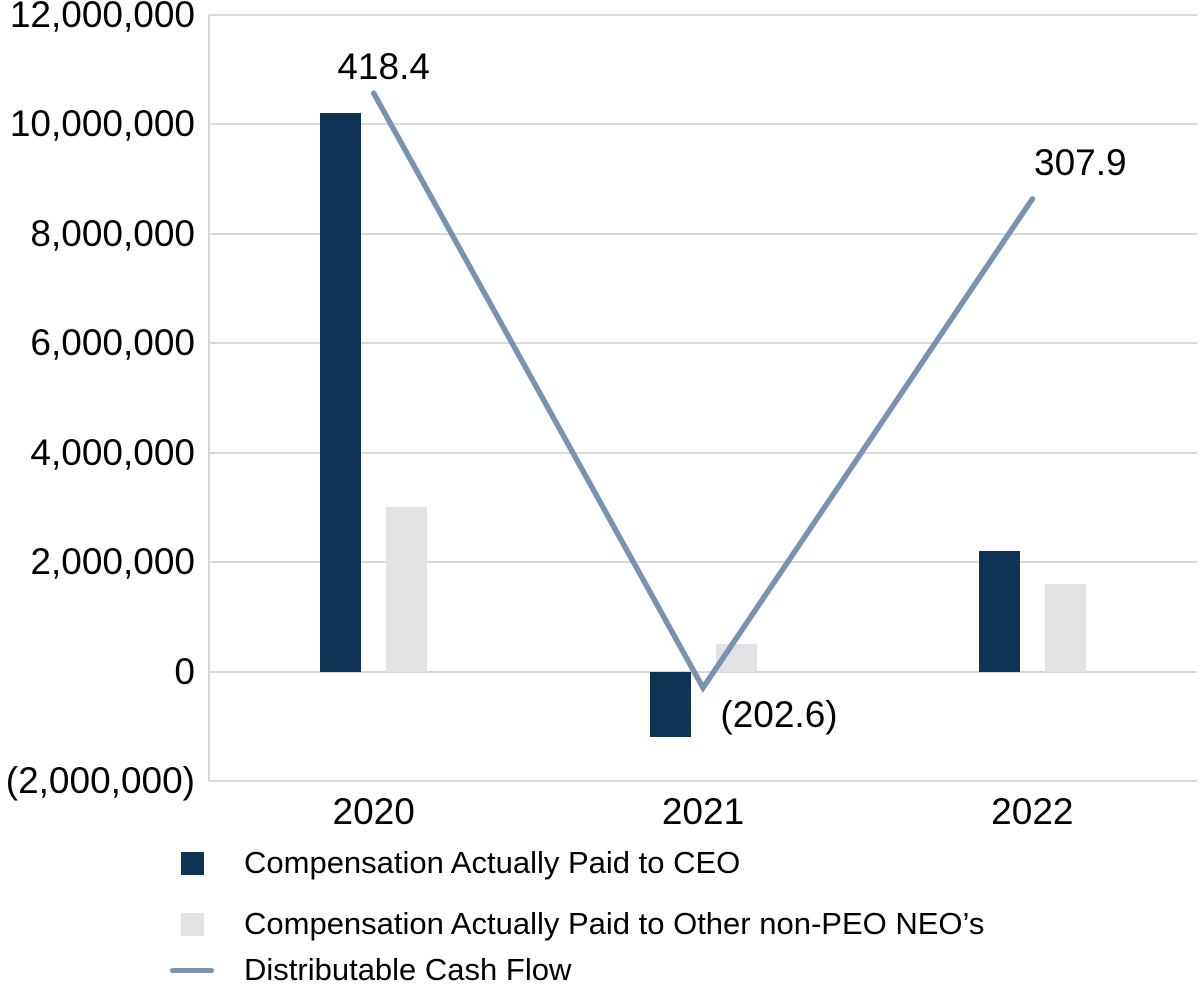 Image resolution: width=1200 pixels, height=985 pixels. What do you see at coordinates (112, 233) in the screenshot?
I see `y-axis-tick-label: 8,000,000` at bounding box center [112, 233].